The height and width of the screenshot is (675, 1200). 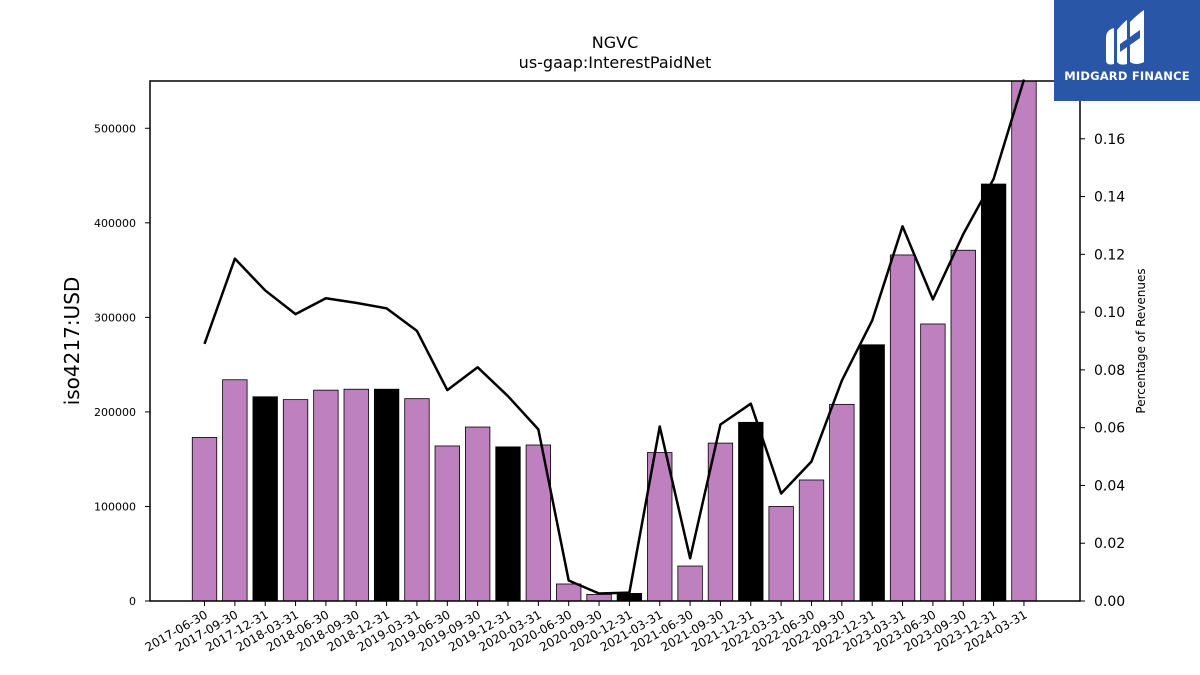 I want to click on y-tick-label: 100000, so click(x=115, y=506).